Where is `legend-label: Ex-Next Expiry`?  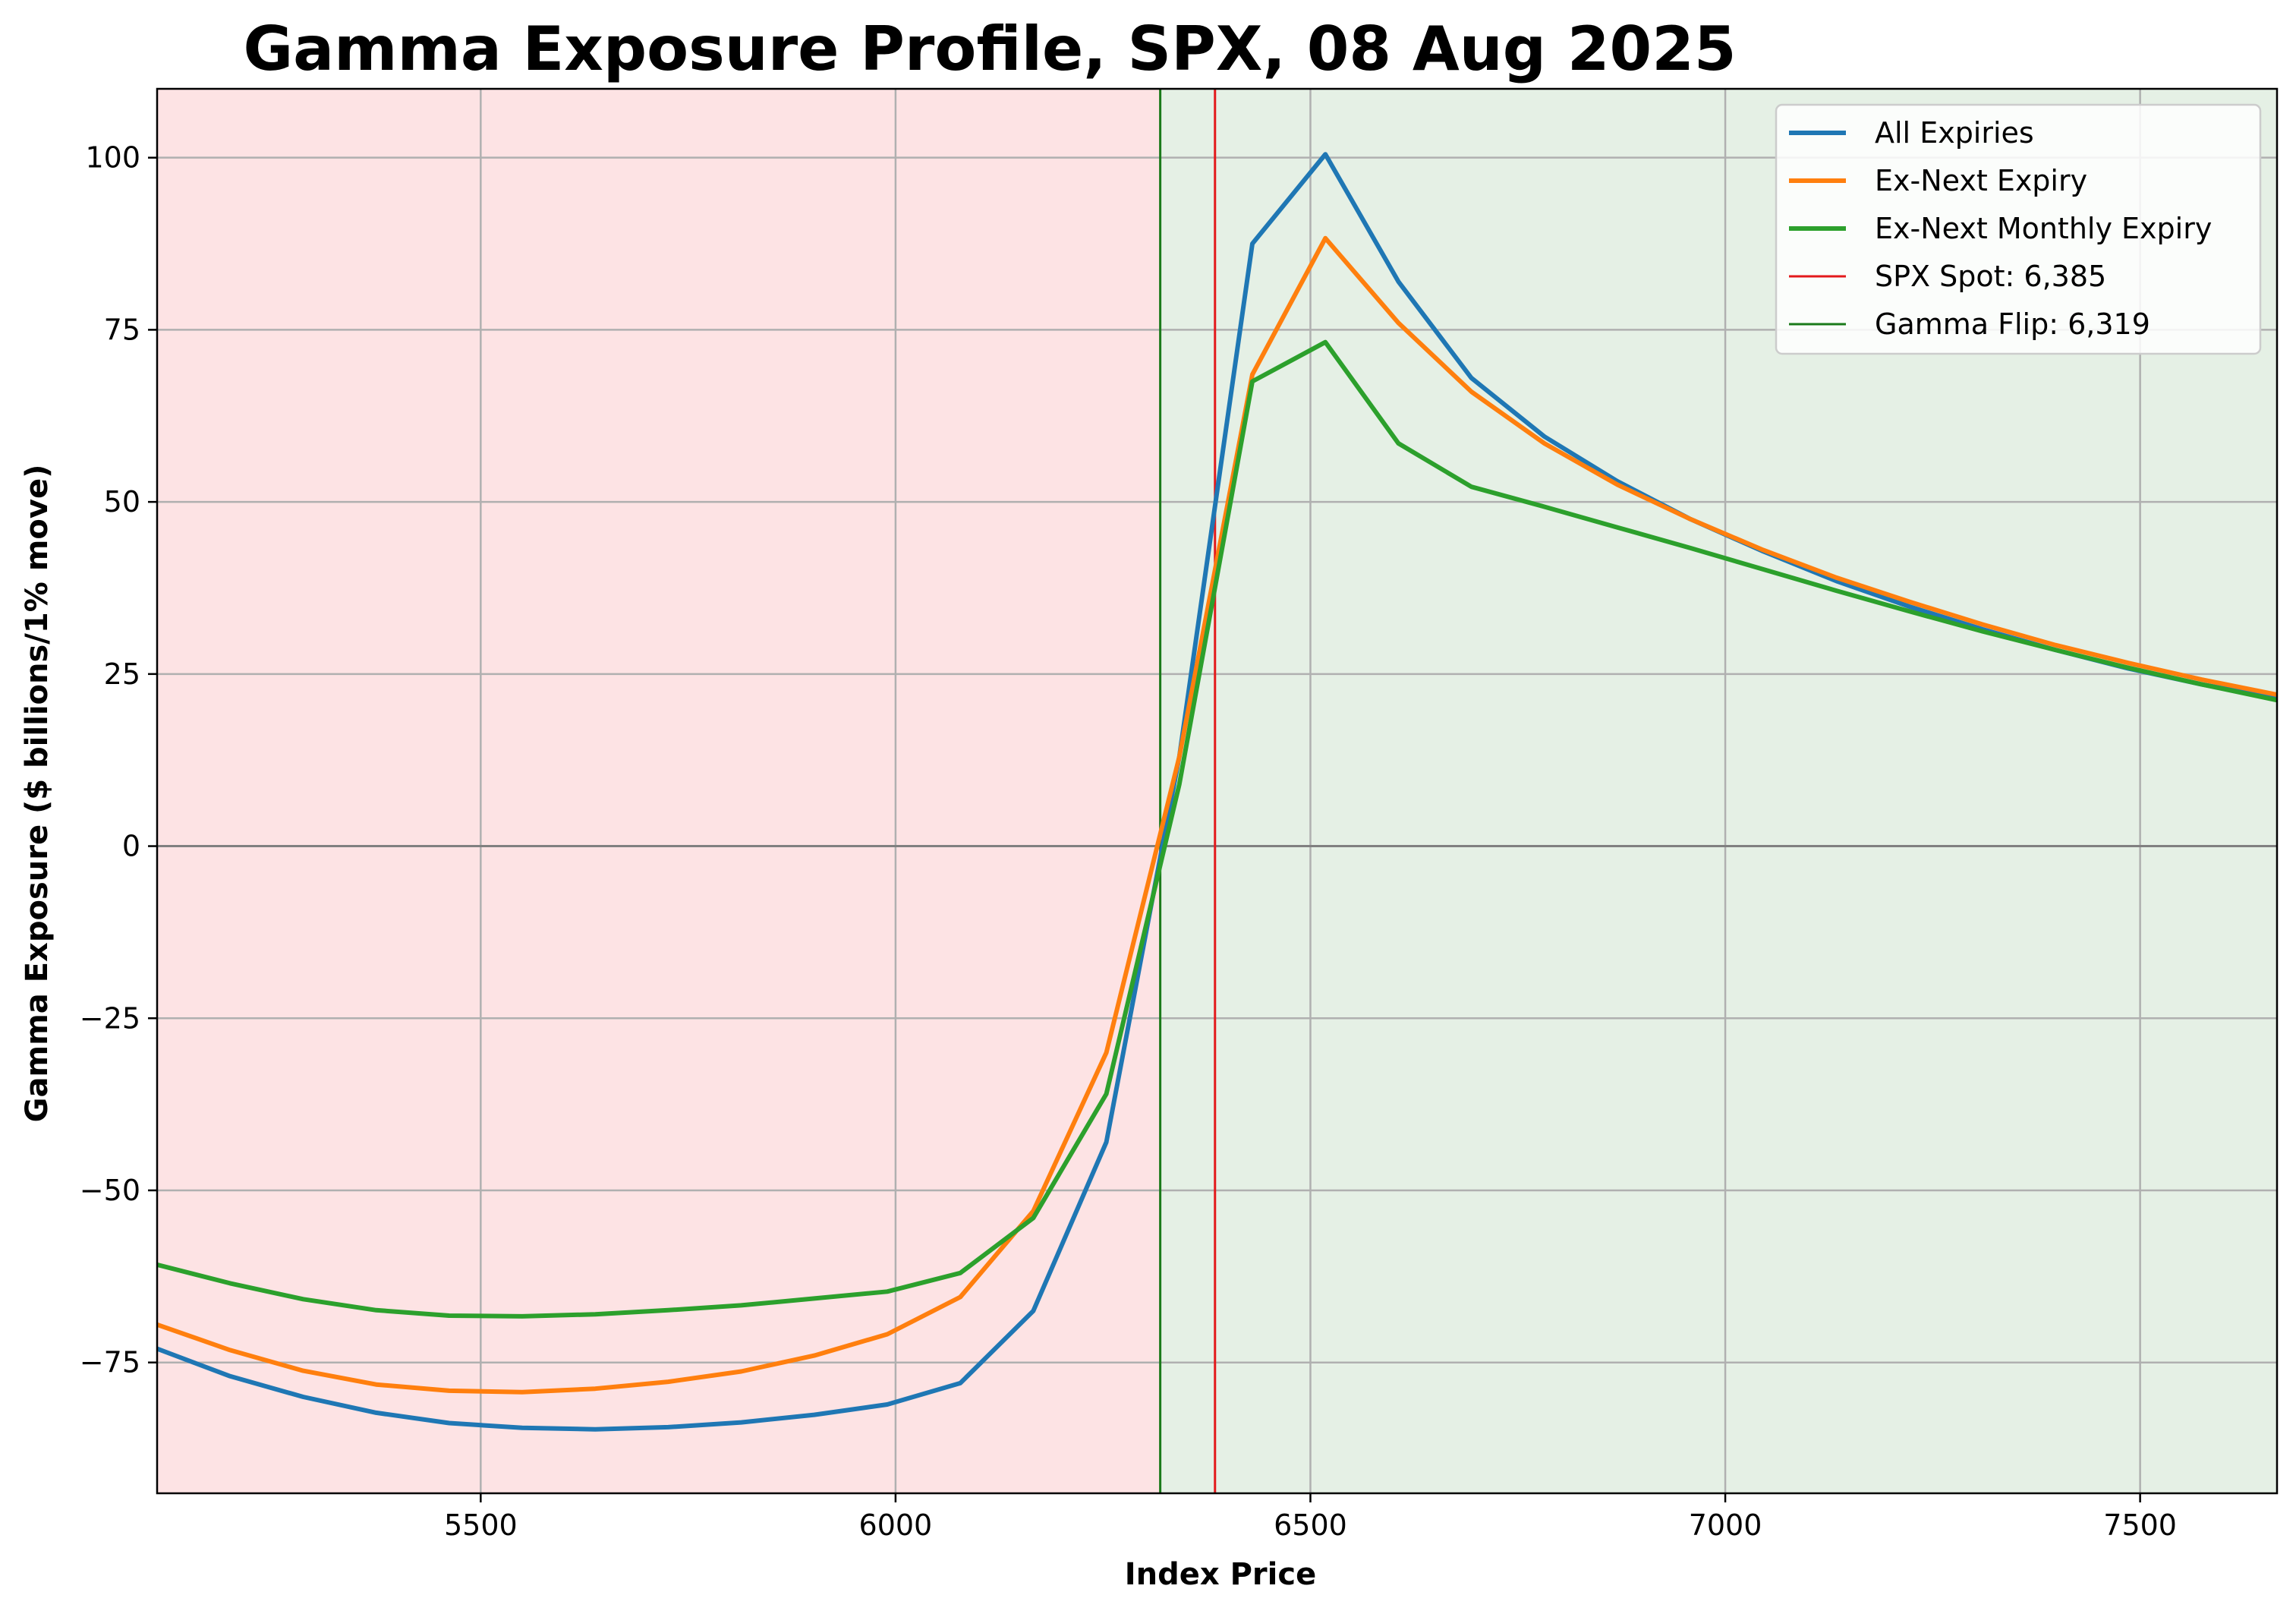
legend-label: Ex-Next Expiry is located at coordinates (1981, 181).